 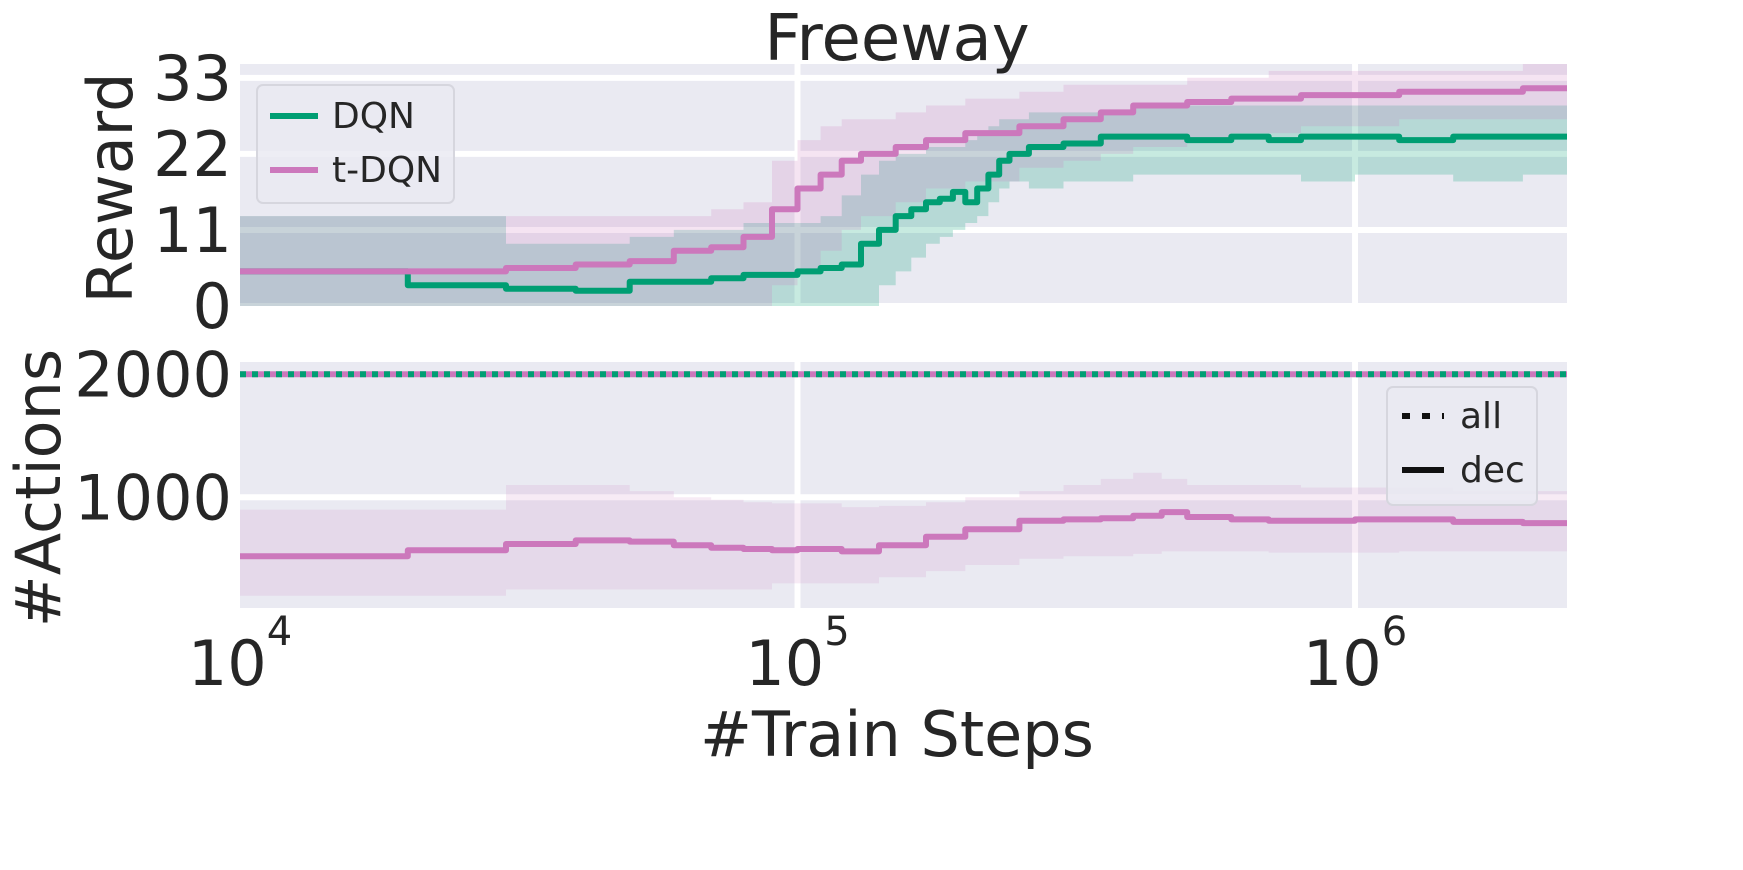 What do you see at coordinates (1462, 446) in the screenshot?
I see `actions-legend: all dec` at bounding box center [1462, 446].